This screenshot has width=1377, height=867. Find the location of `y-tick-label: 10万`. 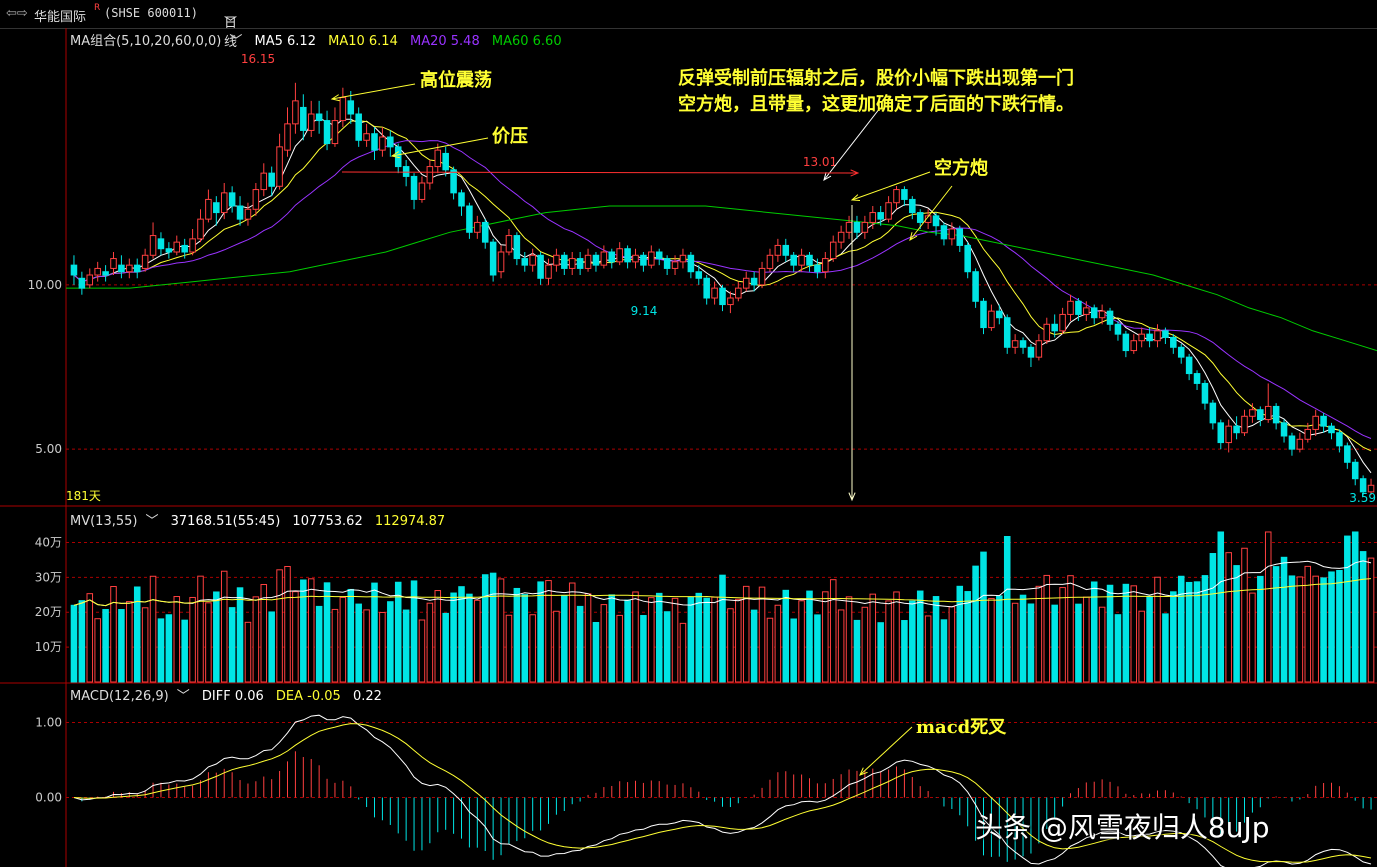

y-tick-label: 10万 is located at coordinates (48, 647).